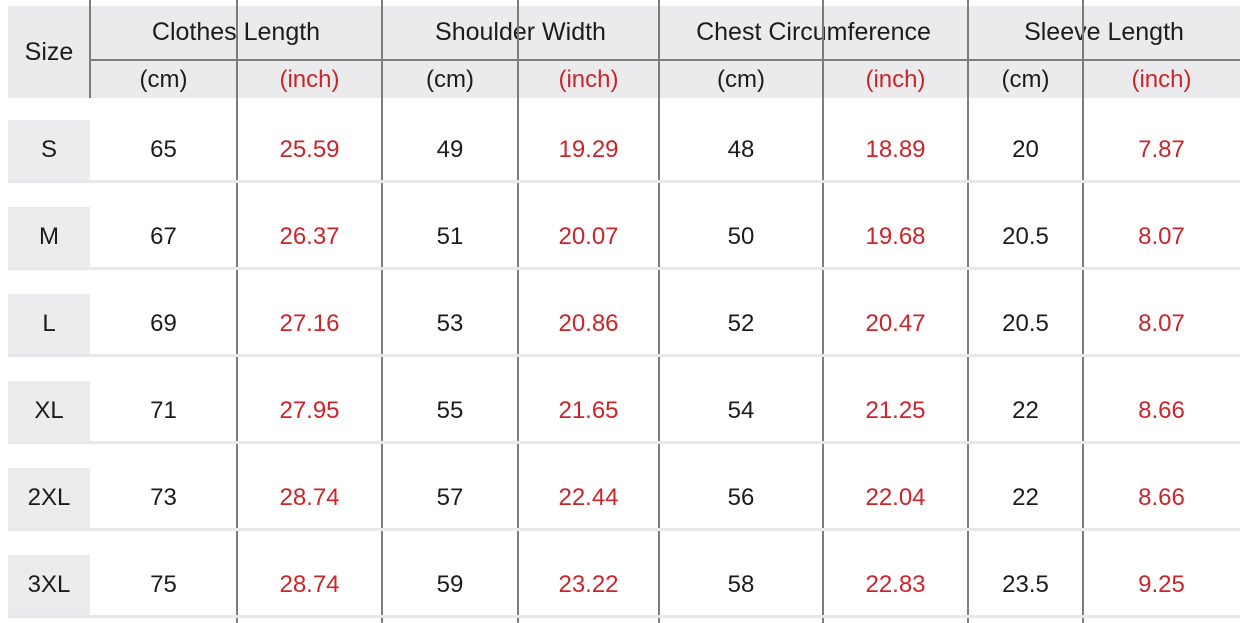 The width and height of the screenshot is (1248, 623). What do you see at coordinates (49, 324) in the screenshot?
I see `row-size-cell: L` at bounding box center [49, 324].